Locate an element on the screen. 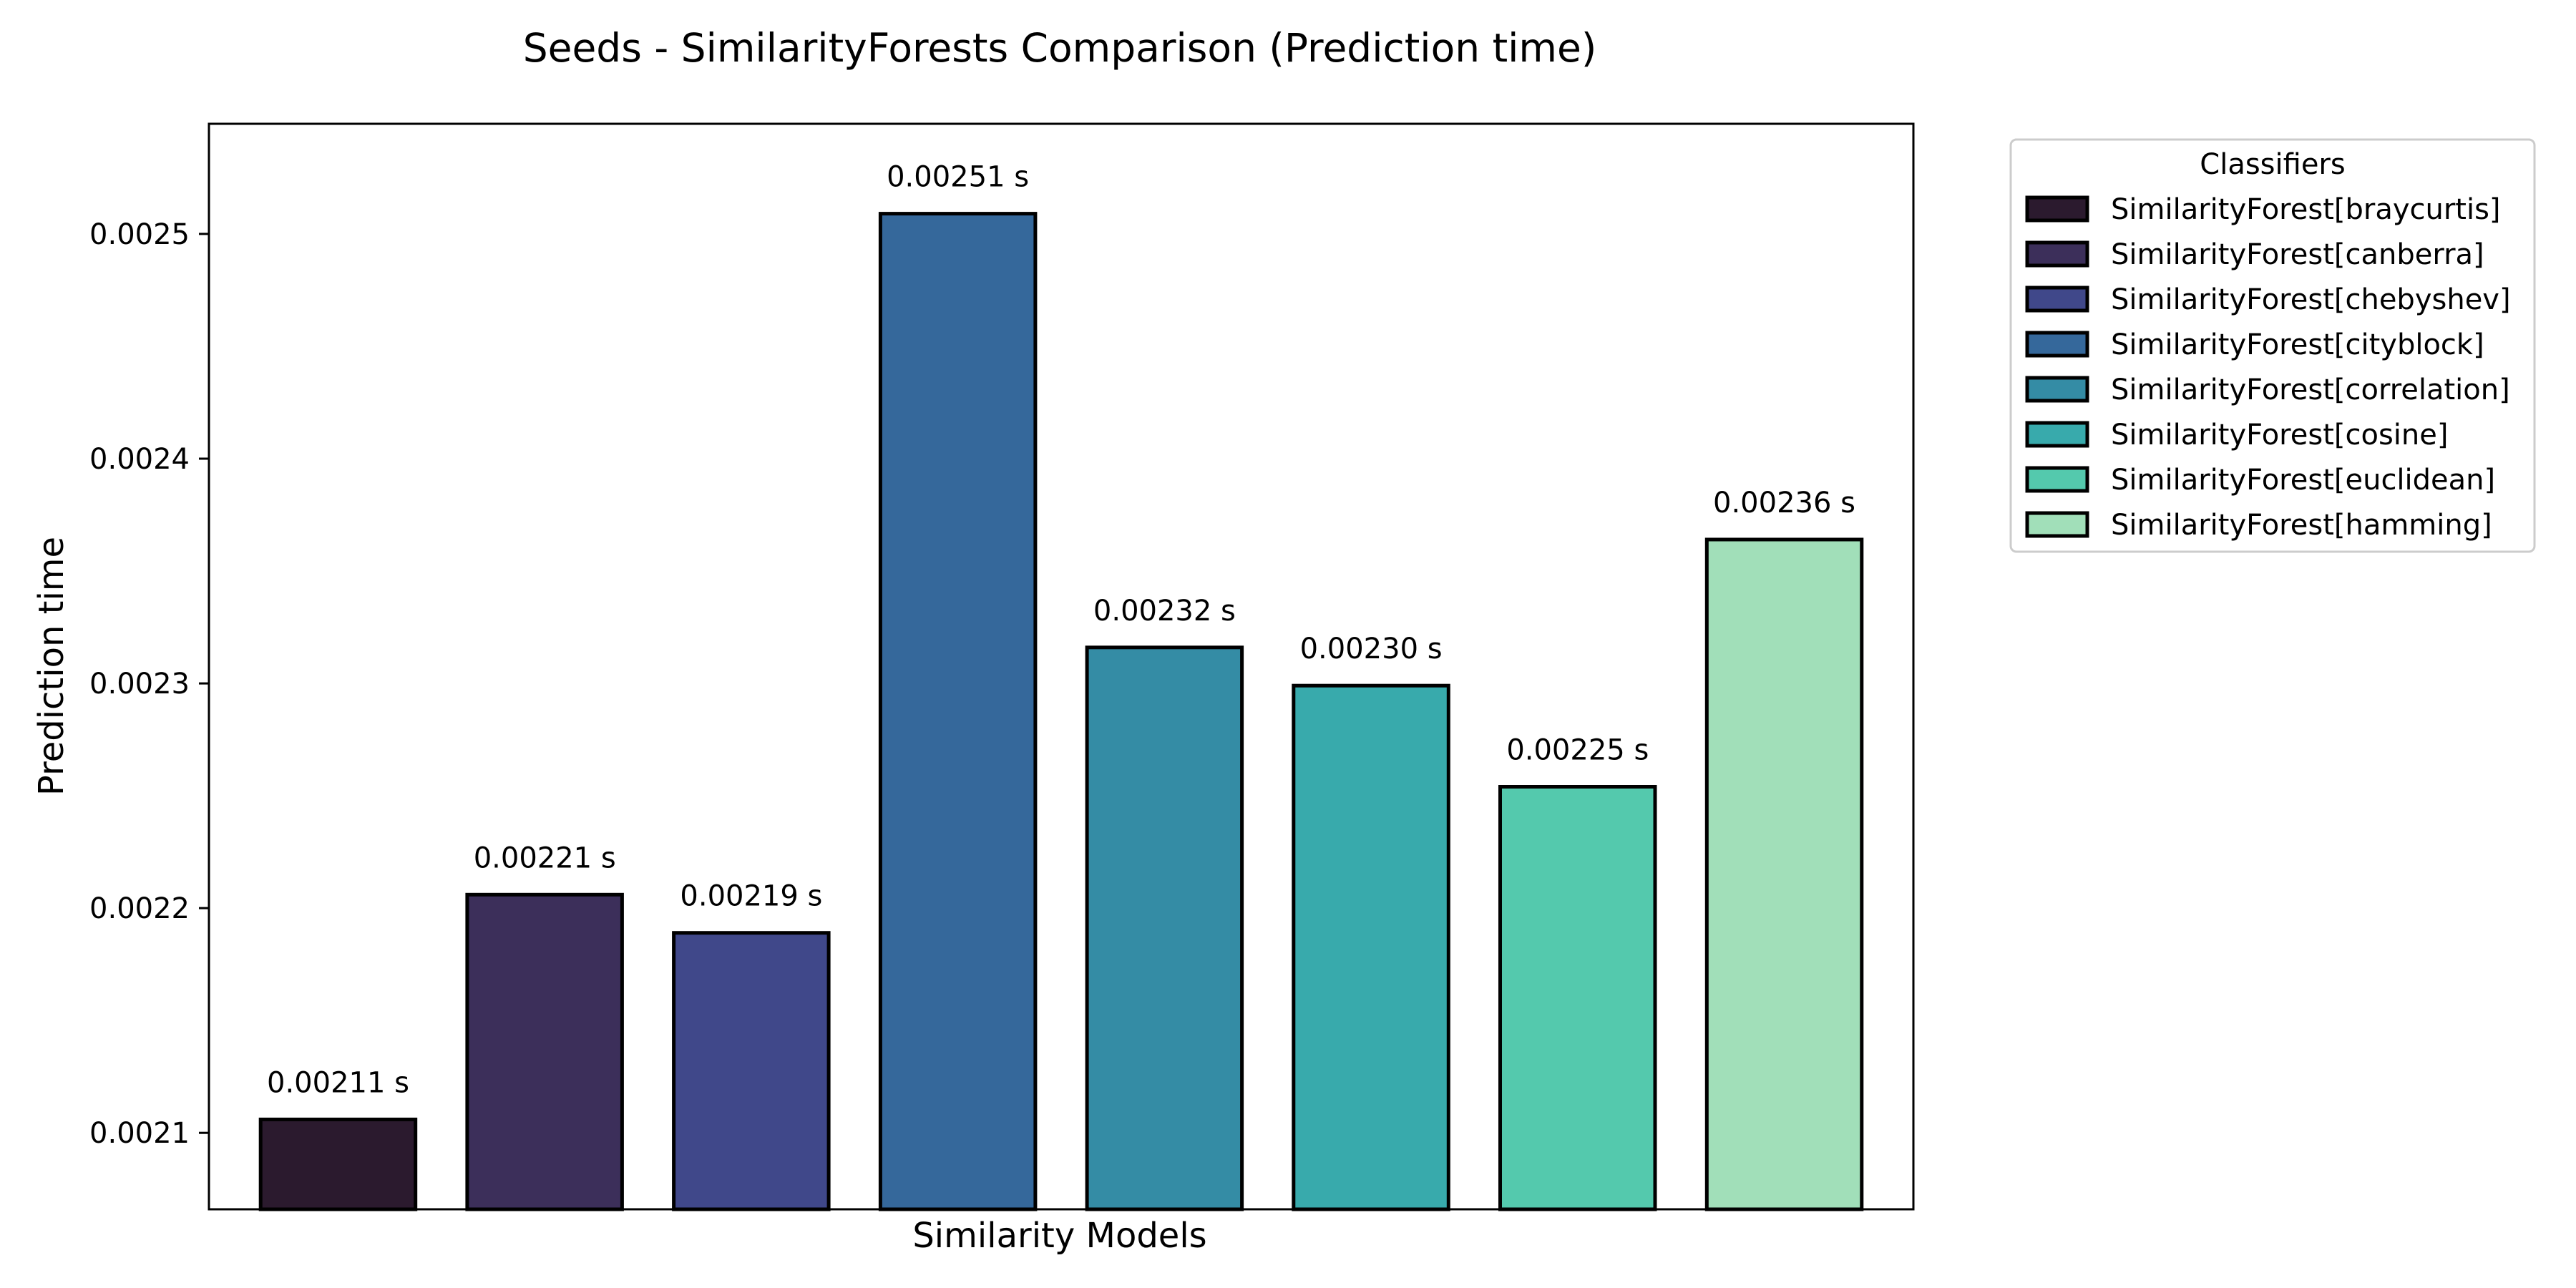  y-tick-label: 0.0025 is located at coordinates (139, 234).